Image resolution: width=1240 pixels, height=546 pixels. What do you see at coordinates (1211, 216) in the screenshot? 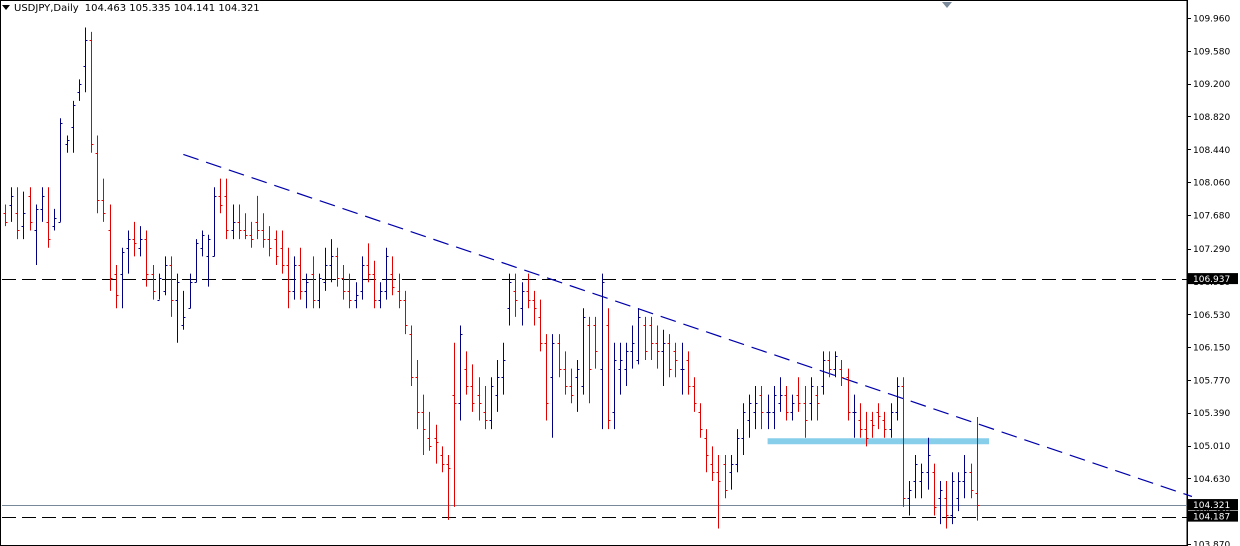
I see `y-tick-label: 107.680` at bounding box center [1211, 216].